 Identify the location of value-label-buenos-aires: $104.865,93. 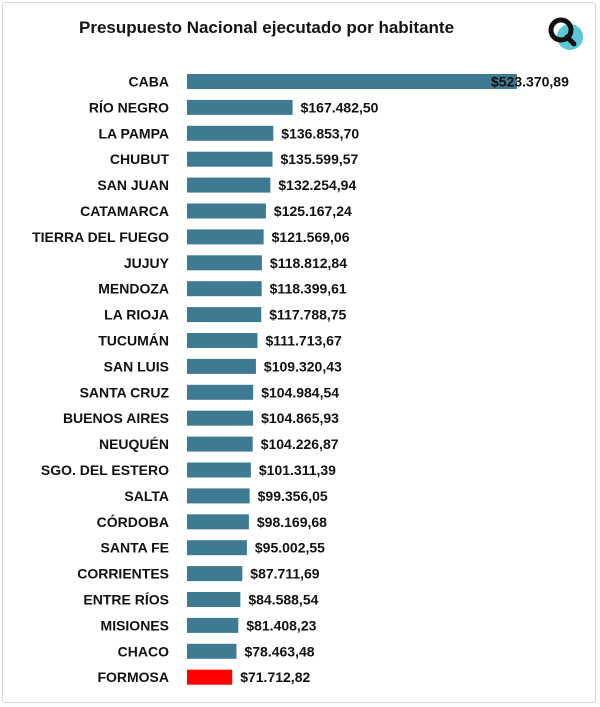
(300, 418).